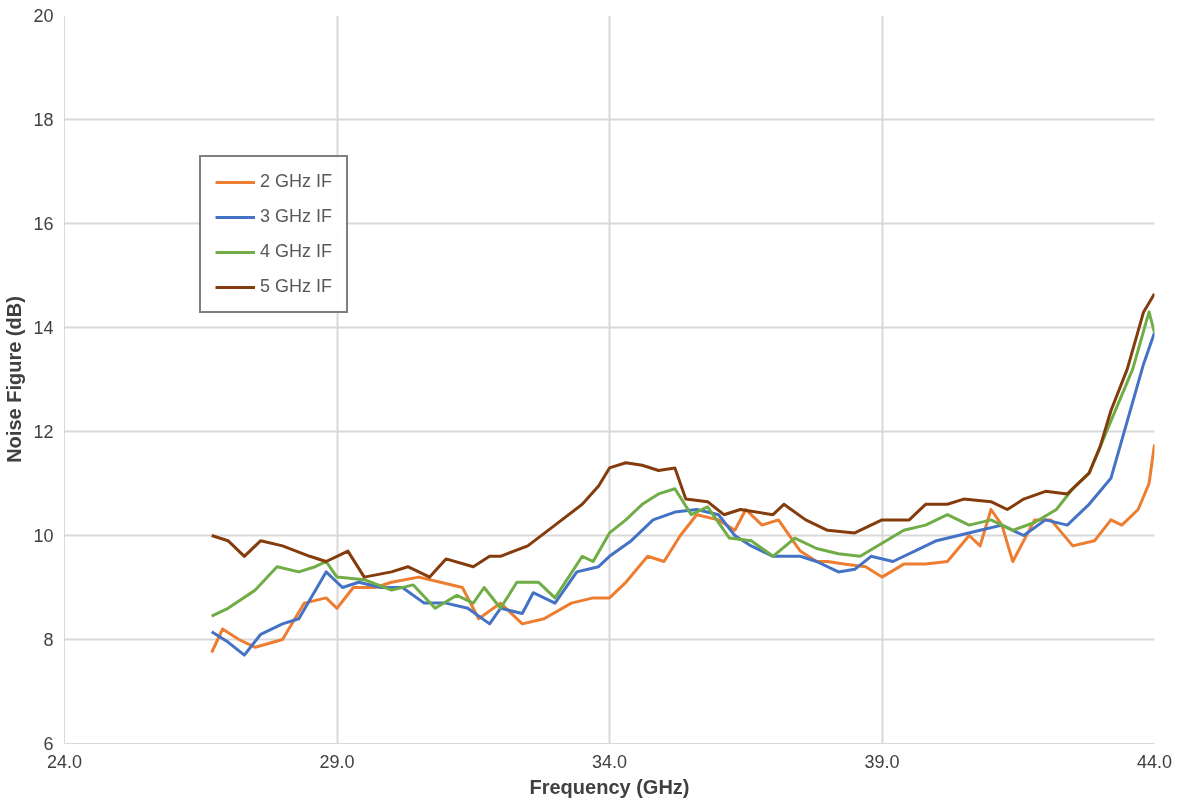 This screenshot has width=1184, height=805. What do you see at coordinates (43, 536) in the screenshot?
I see `y-tick-label: 10` at bounding box center [43, 536].